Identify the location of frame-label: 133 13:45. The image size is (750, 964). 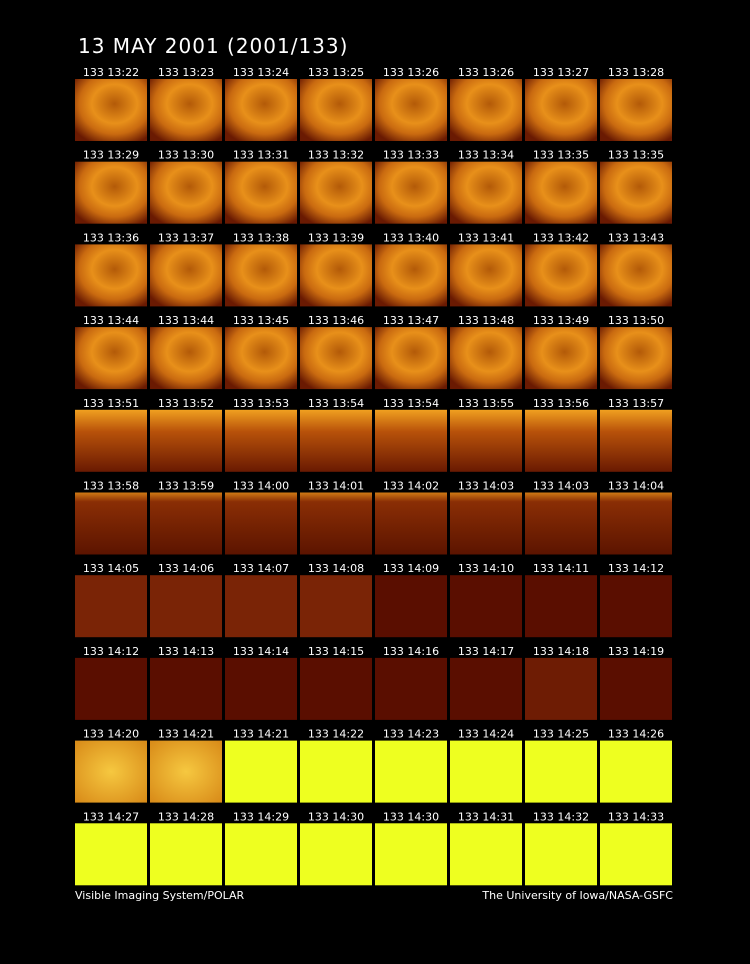
(261, 320).